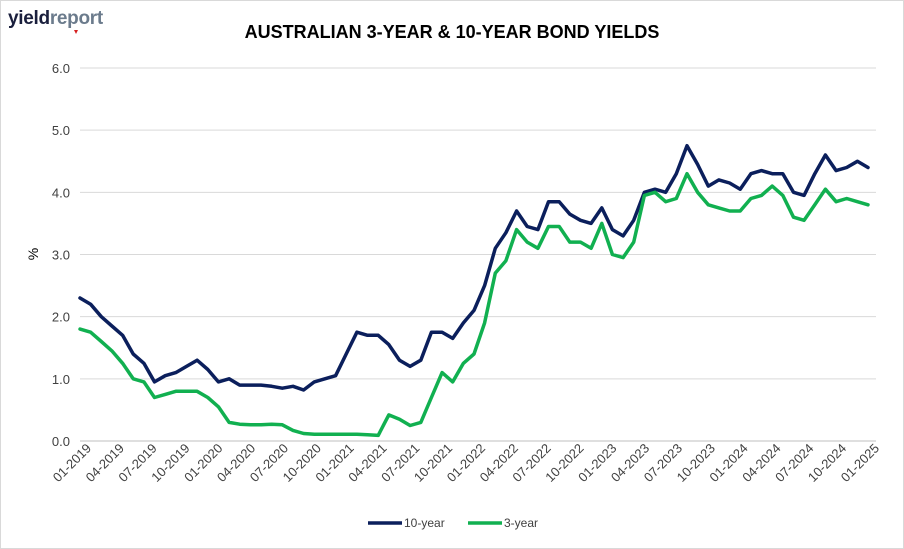  I want to click on brand-logo: yieldreport, so click(55, 19).